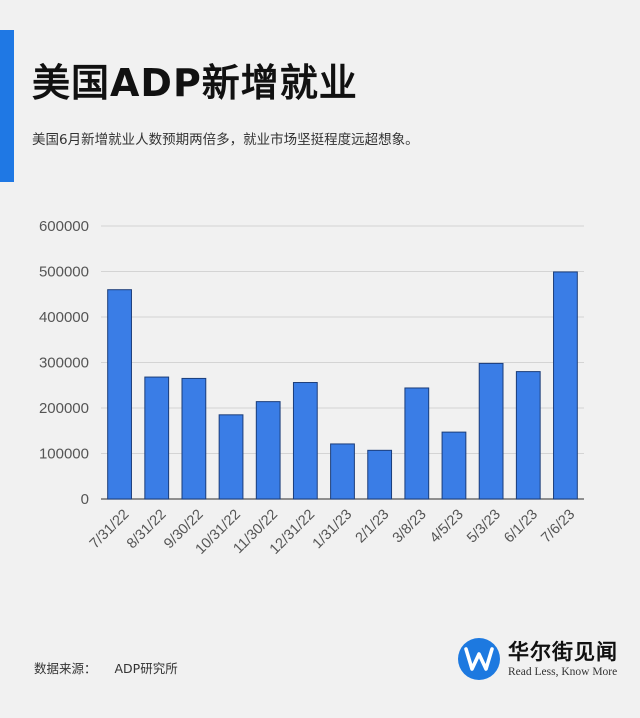 The image size is (640, 718). What do you see at coordinates (65, 668) in the screenshot?
I see `source-label: 数据来源：` at bounding box center [65, 668].